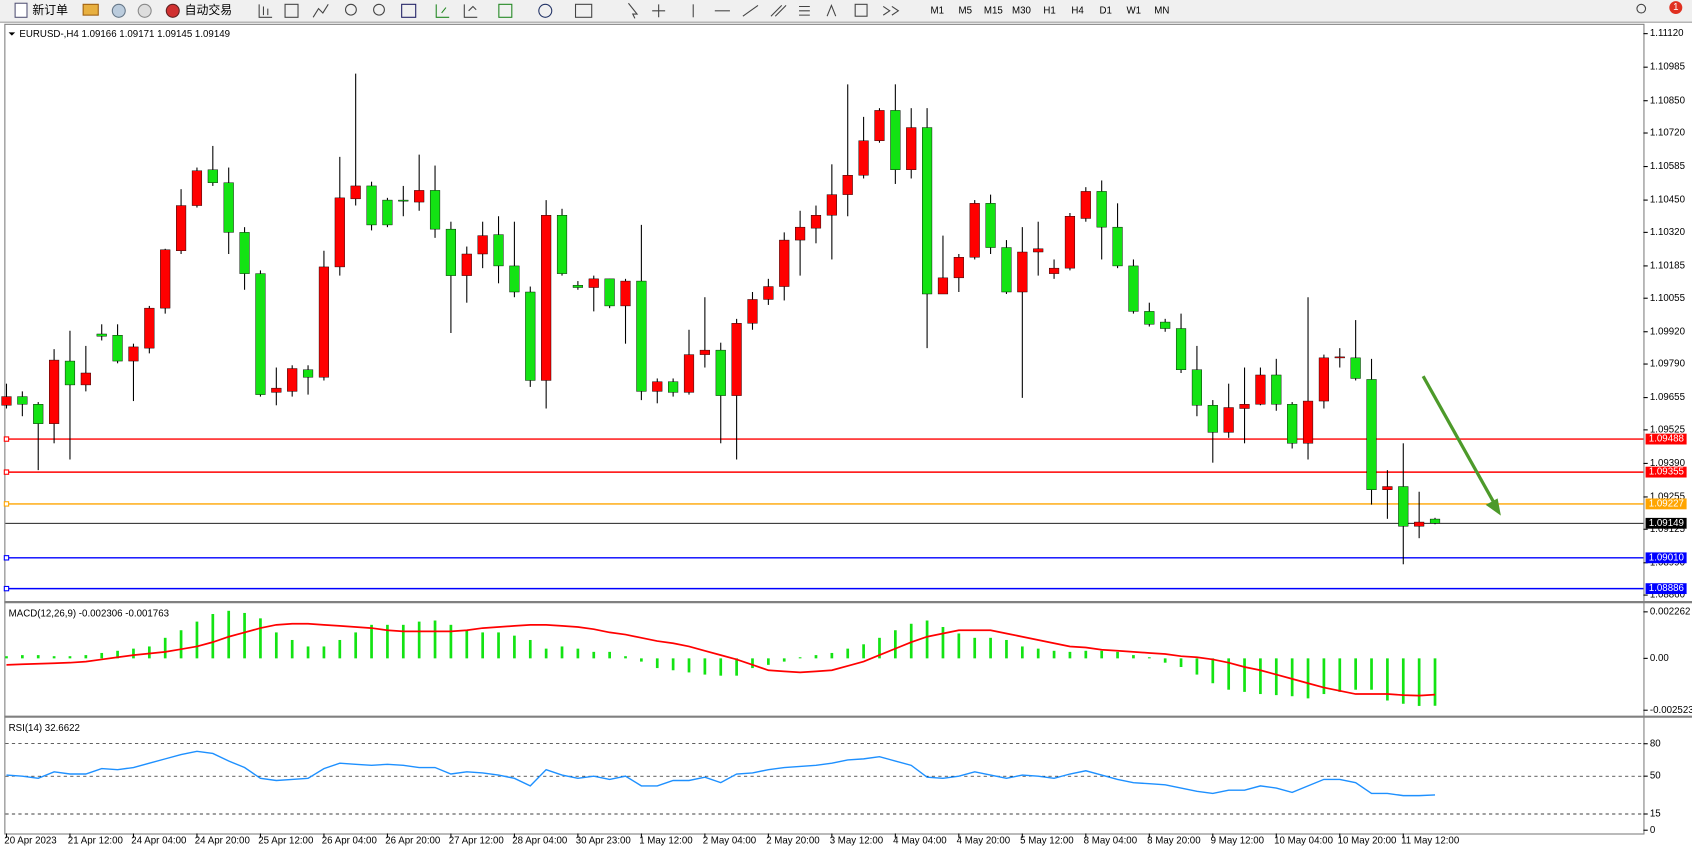 The image size is (1692, 854). I want to click on rsi-line, so click(721, 773).